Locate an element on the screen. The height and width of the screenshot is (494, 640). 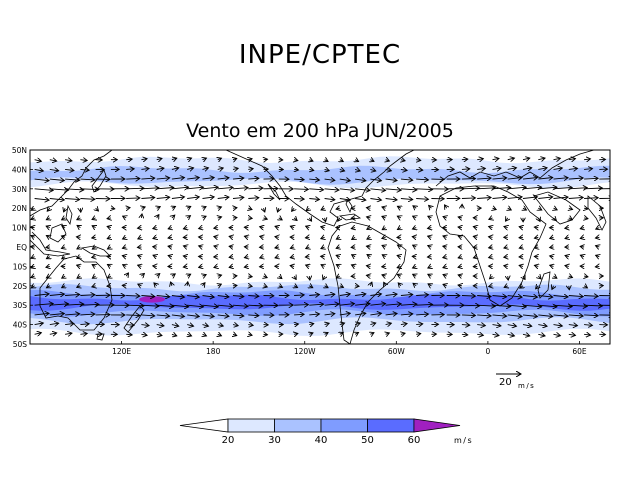
sumatra-java-coast is located at coordinates (50, 244).